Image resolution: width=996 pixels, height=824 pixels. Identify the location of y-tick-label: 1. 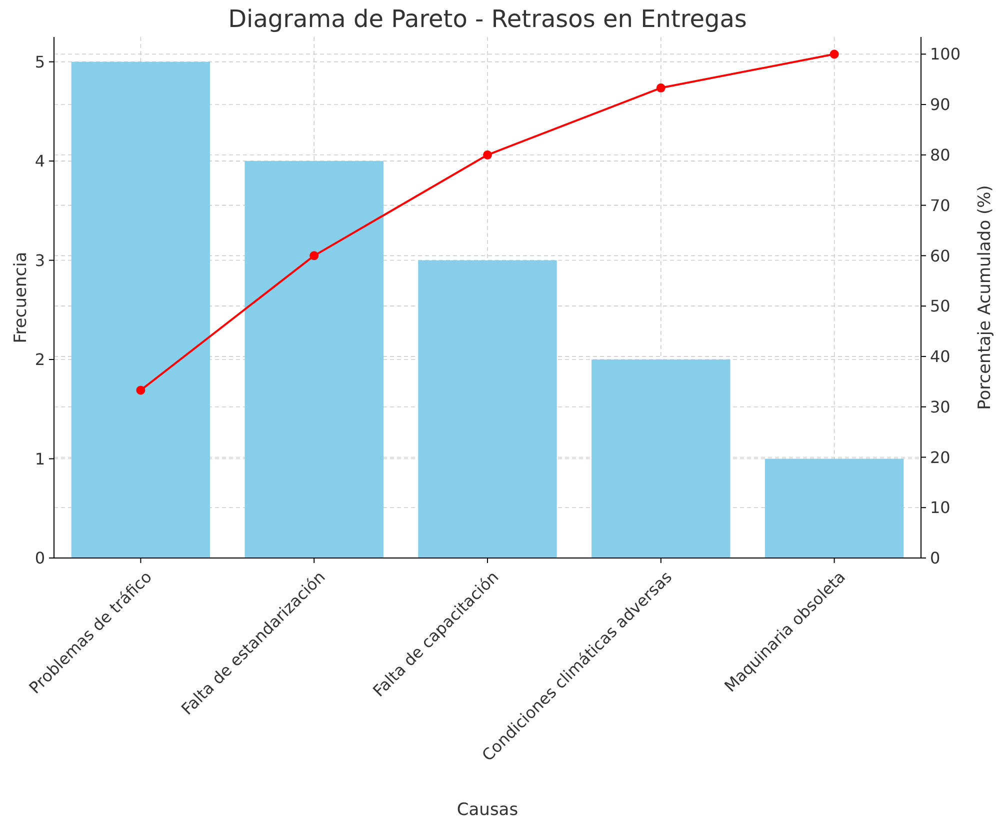
(39, 458).